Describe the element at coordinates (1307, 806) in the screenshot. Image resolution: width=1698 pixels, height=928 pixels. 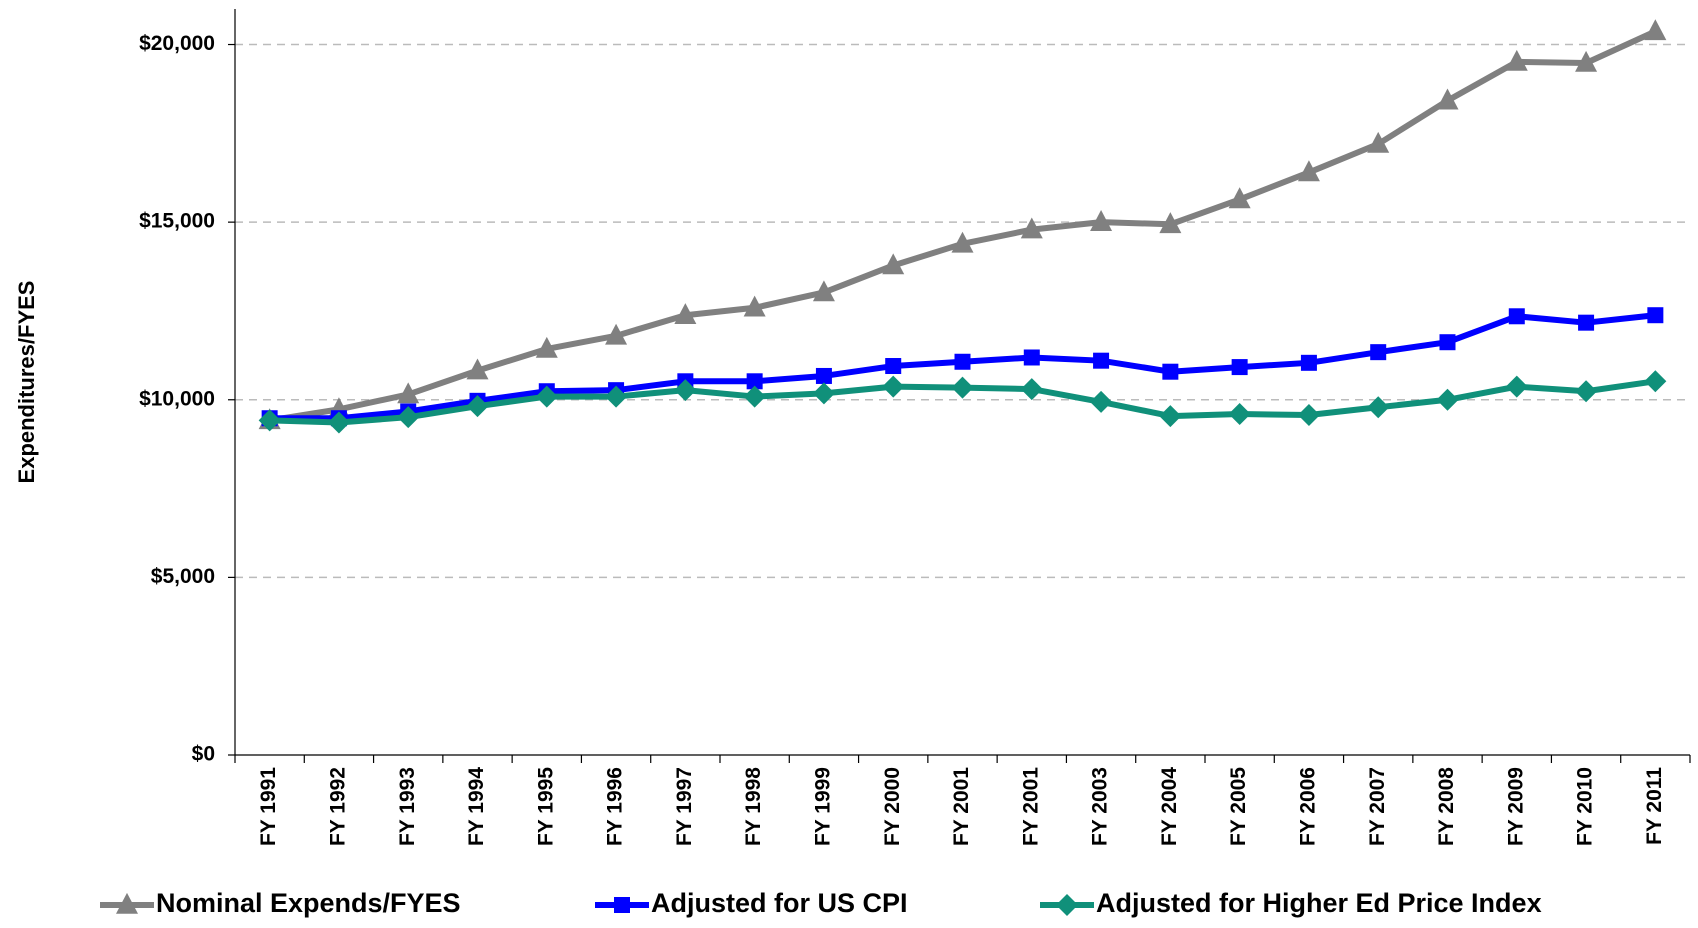
I see `x-tick-label: FY 2006` at that location.